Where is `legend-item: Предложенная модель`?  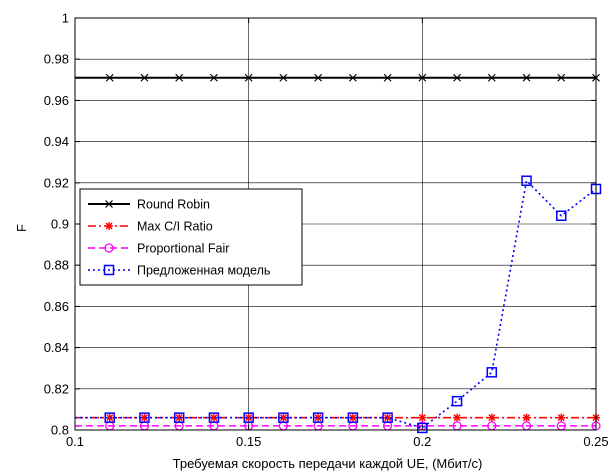
legend-item: Предложенная модель is located at coordinates (179, 271).